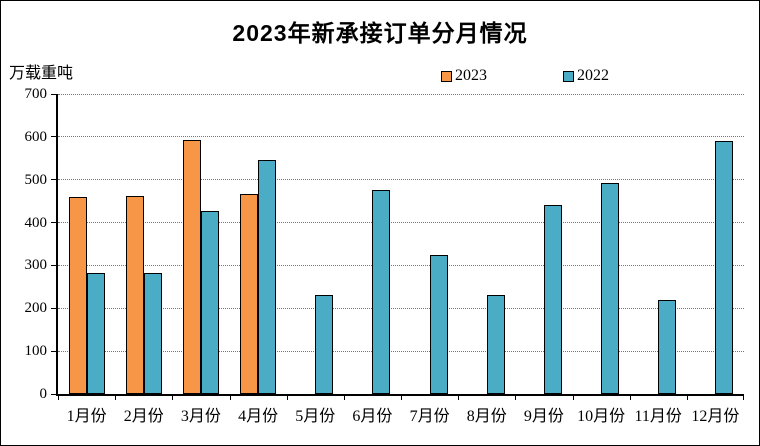 The width and height of the screenshot is (760, 446). I want to click on x-axis-line, so click(400, 395).